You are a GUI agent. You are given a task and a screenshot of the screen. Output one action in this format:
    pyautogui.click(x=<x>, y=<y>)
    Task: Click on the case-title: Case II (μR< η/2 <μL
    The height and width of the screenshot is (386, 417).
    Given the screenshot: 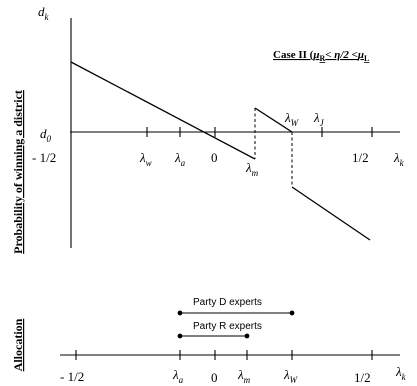 What is the action you would take?
    pyautogui.click(x=321, y=56)
    